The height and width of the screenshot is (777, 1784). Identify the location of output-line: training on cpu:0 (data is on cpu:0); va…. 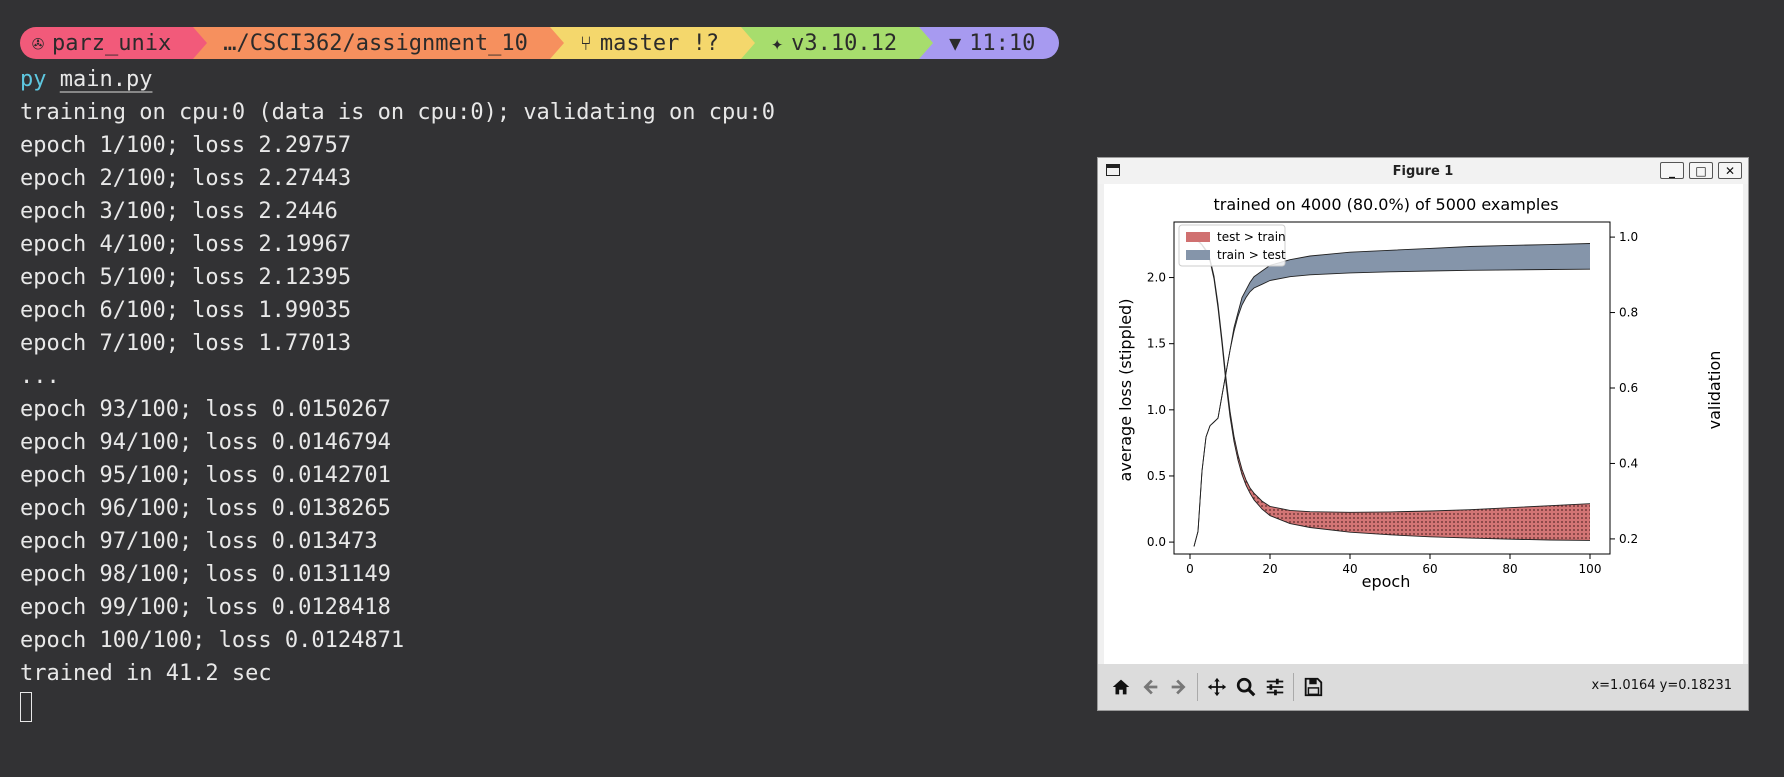
(397, 112).